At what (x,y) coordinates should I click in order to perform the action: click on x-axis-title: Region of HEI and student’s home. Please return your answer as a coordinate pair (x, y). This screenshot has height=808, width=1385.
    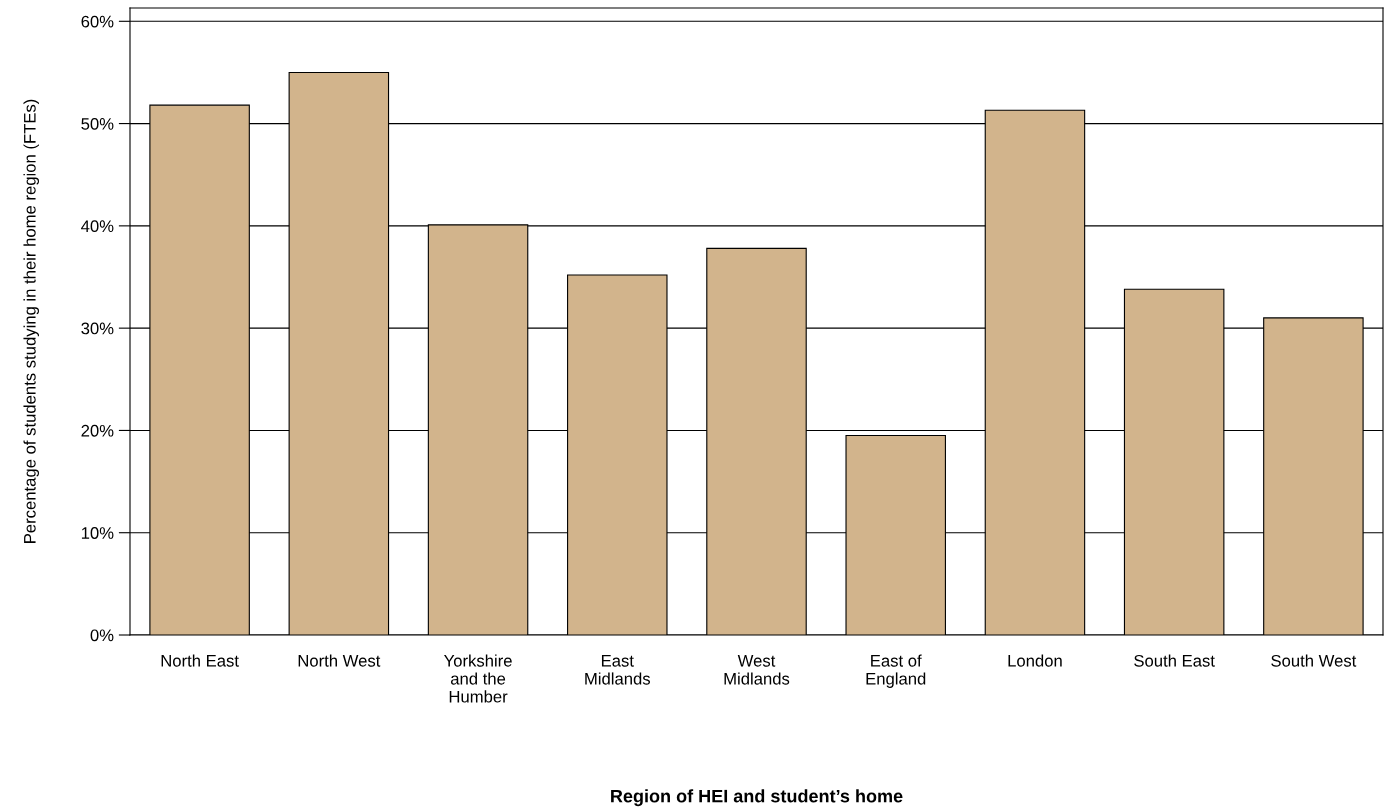
    Looking at the image, I should click on (757, 798).